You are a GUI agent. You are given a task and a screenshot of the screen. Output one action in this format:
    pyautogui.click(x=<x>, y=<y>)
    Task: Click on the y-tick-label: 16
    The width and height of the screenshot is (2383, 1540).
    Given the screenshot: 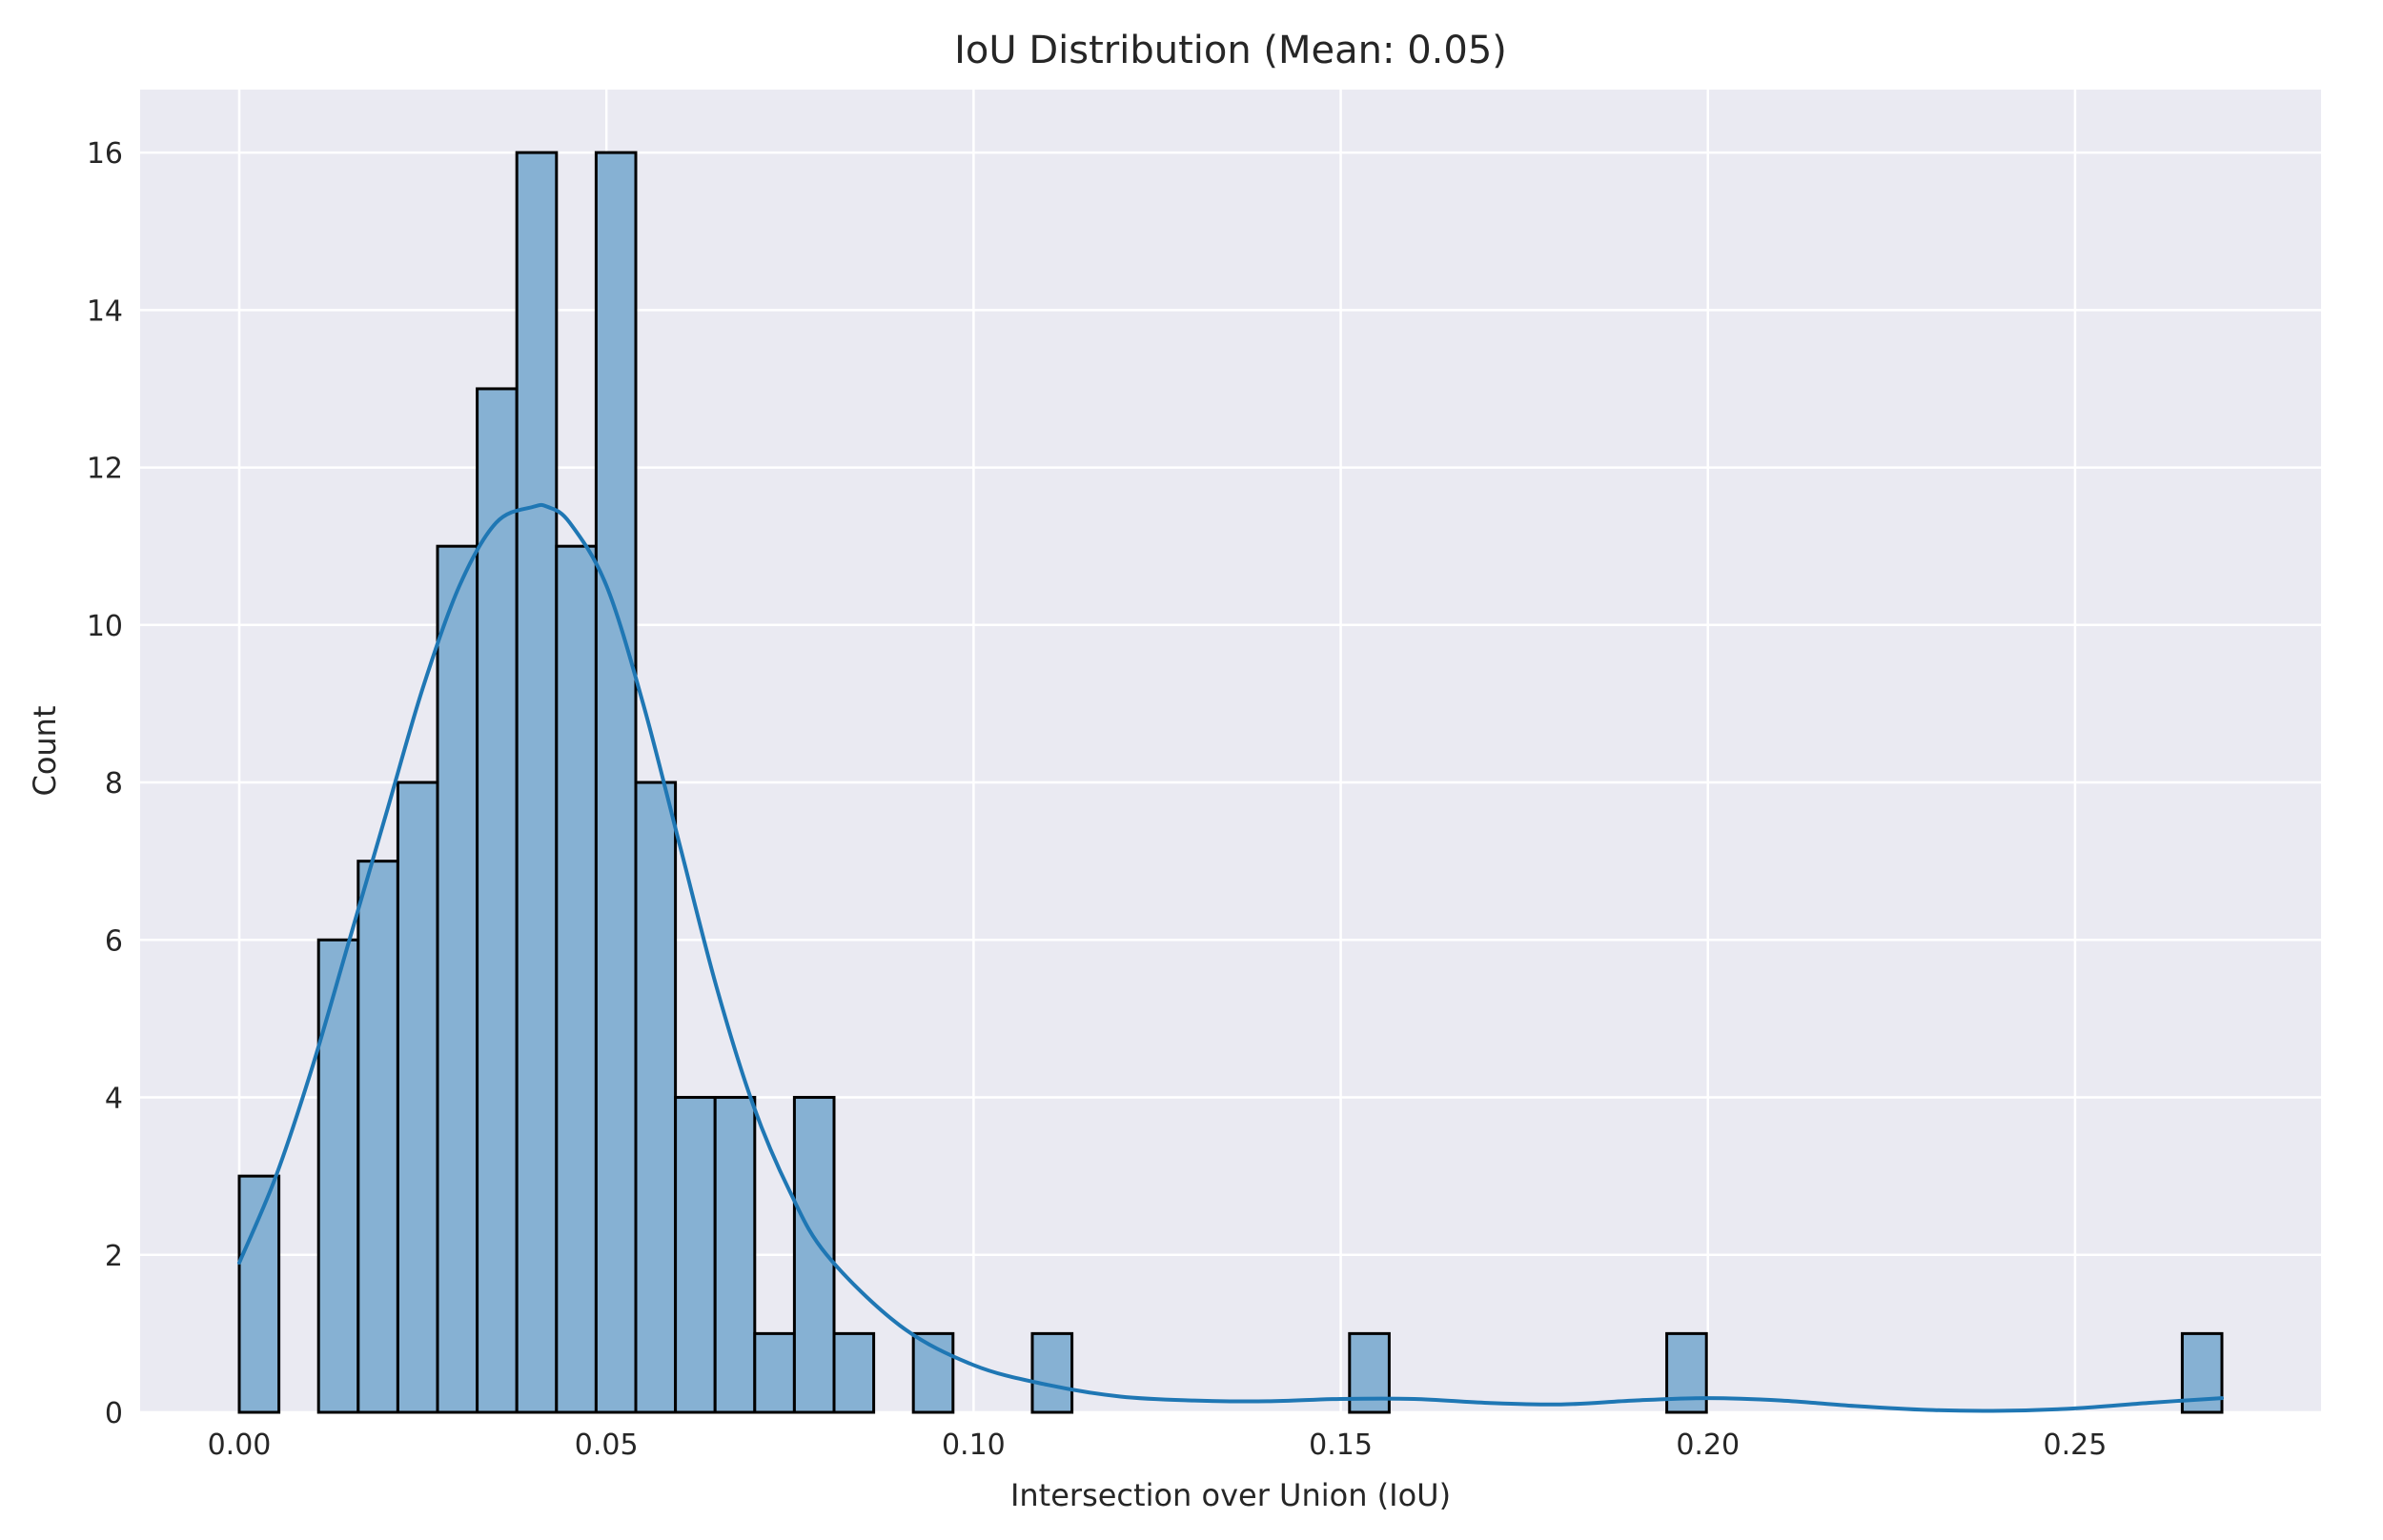 What is the action you would take?
    pyautogui.click(x=105, y=154)
    